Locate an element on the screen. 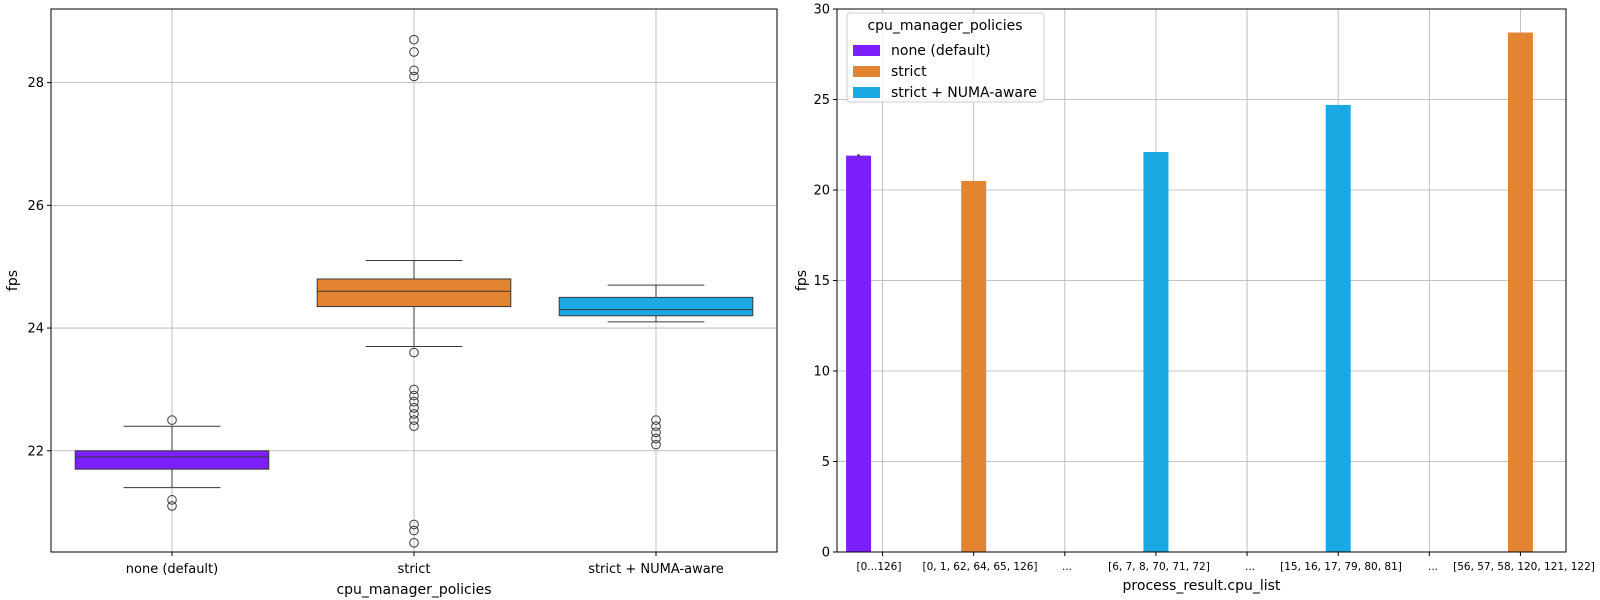 The width and height of the screenshot is (1600, 600). box-strict-numa-aware is located at coordinates (656, 306).